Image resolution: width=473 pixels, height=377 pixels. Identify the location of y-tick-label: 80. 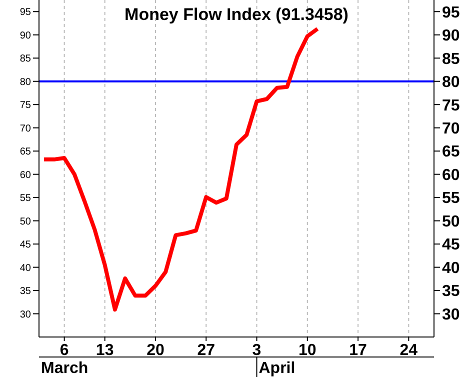
(26, 82).